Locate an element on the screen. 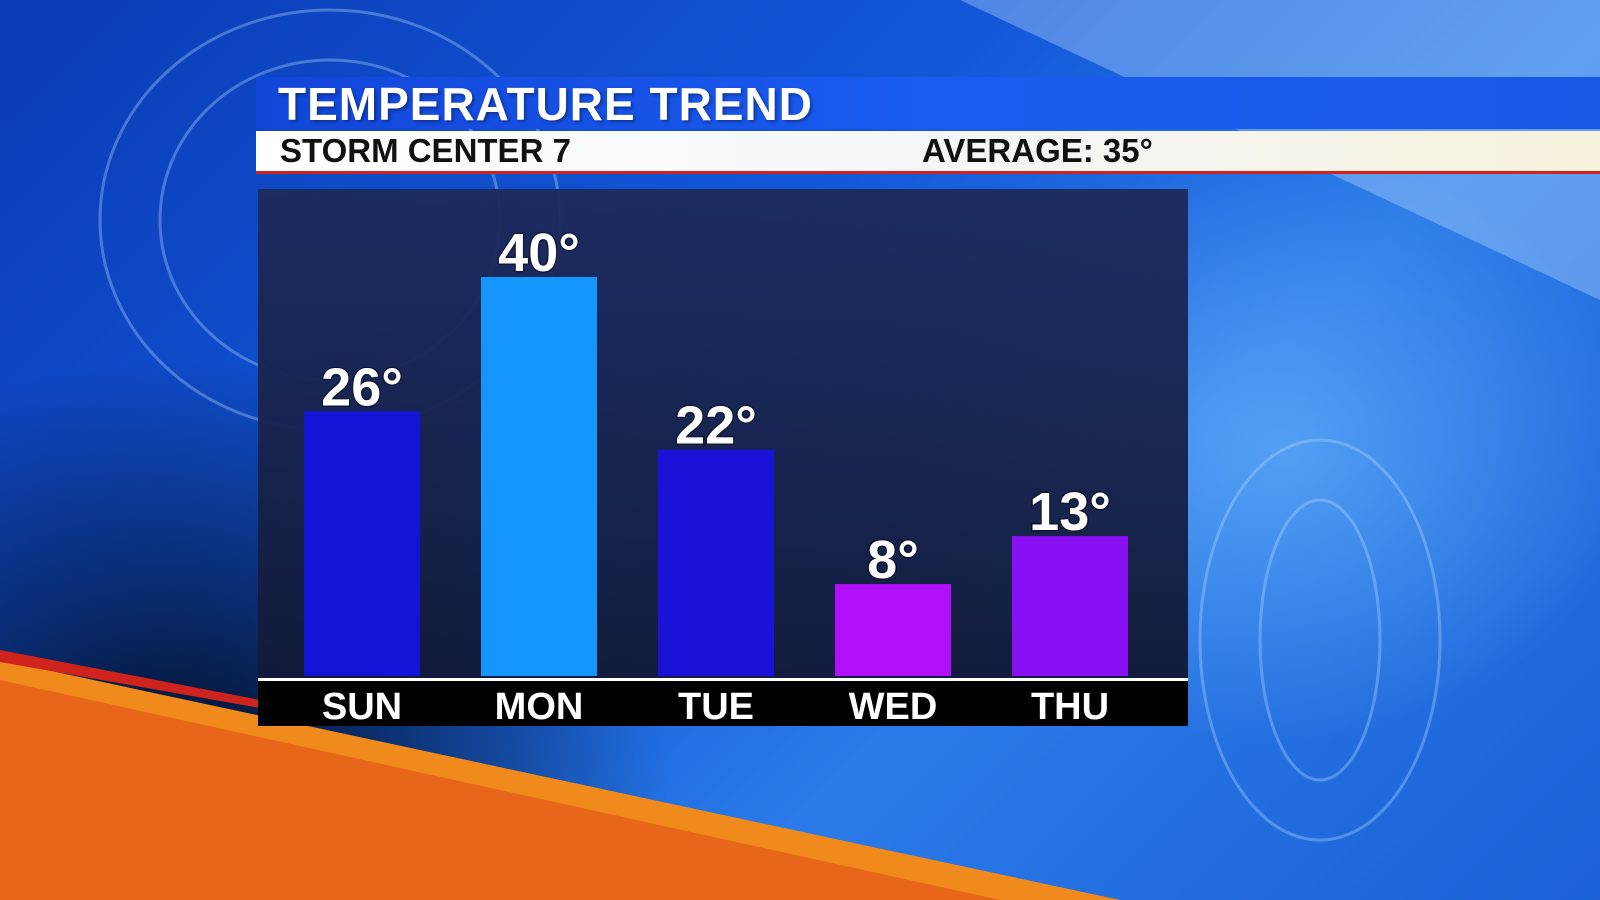  x-axis-strip is located at coordinates (723, 703).